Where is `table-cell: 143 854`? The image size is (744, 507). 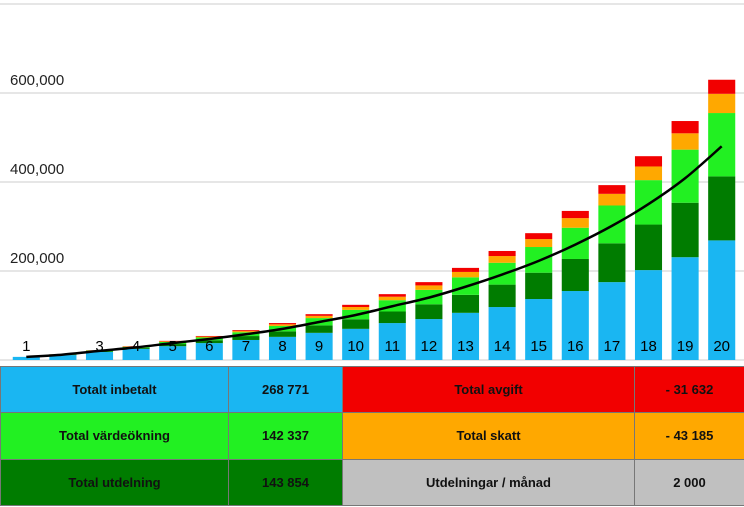
table-cell: 143 854 is located at coordinates (285, 482).